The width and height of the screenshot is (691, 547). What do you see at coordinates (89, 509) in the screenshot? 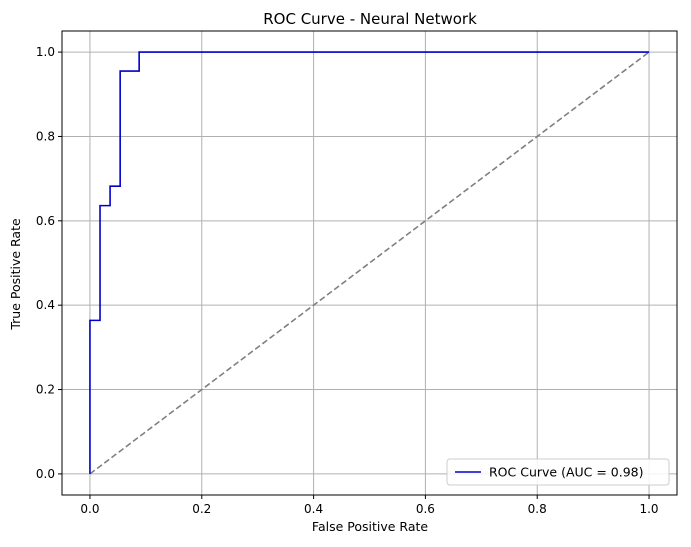
I see `x-tick-label: 0.0` at bounding box center [89, 509].